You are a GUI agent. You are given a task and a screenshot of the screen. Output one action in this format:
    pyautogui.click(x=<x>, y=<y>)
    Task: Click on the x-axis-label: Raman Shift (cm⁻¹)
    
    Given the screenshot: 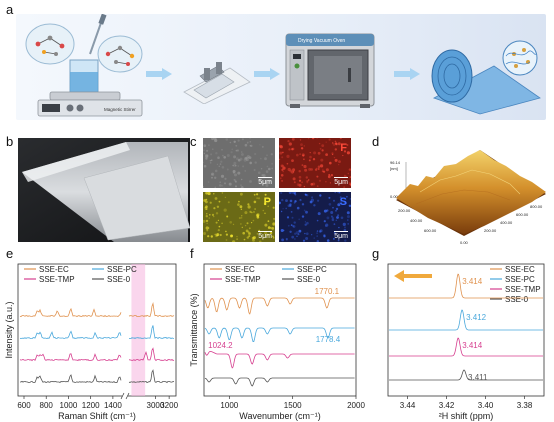 What is the action you would take?
    pyautogui.click(x=97, y=416)
    